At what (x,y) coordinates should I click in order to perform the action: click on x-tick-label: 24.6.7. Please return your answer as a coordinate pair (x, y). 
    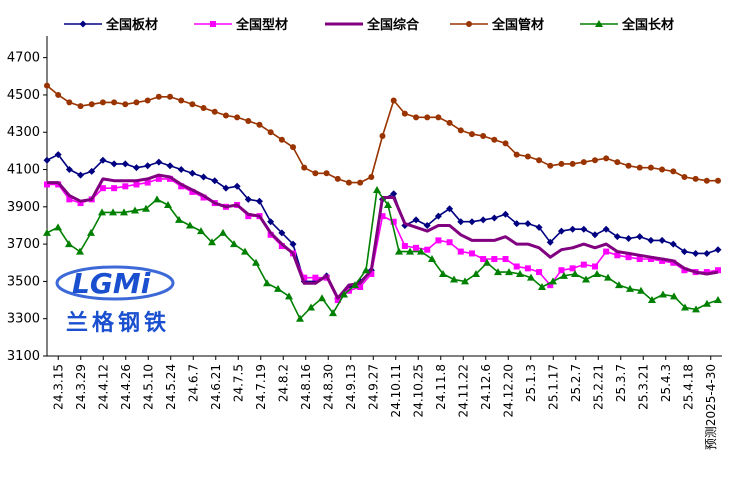
    Looking at the image, I should click on (193, 383).